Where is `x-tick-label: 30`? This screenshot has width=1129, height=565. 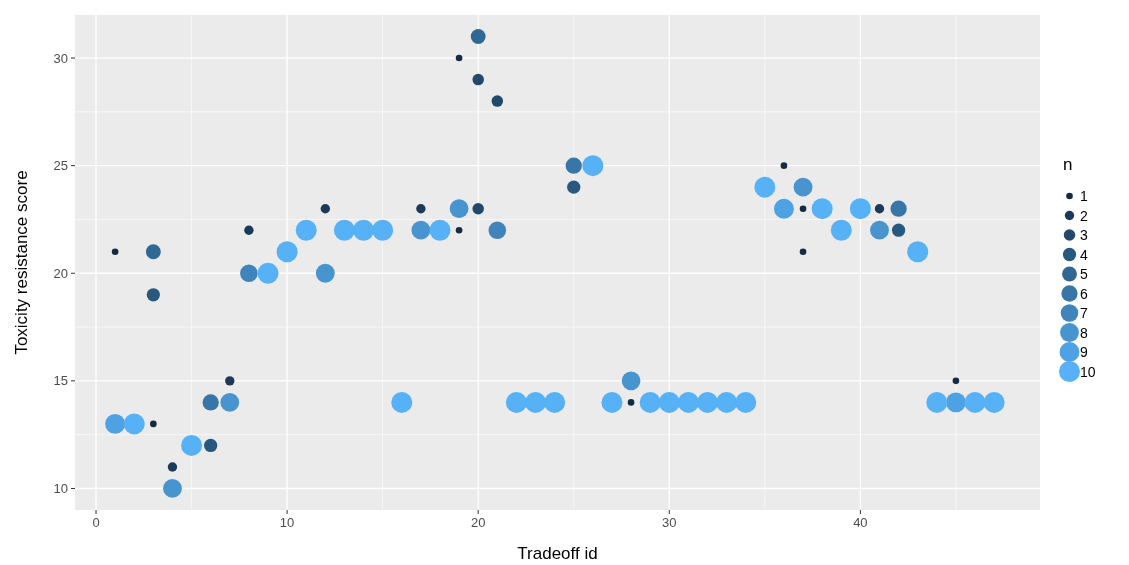 x-tick-label: 30 is located at coordinates (669, 522).